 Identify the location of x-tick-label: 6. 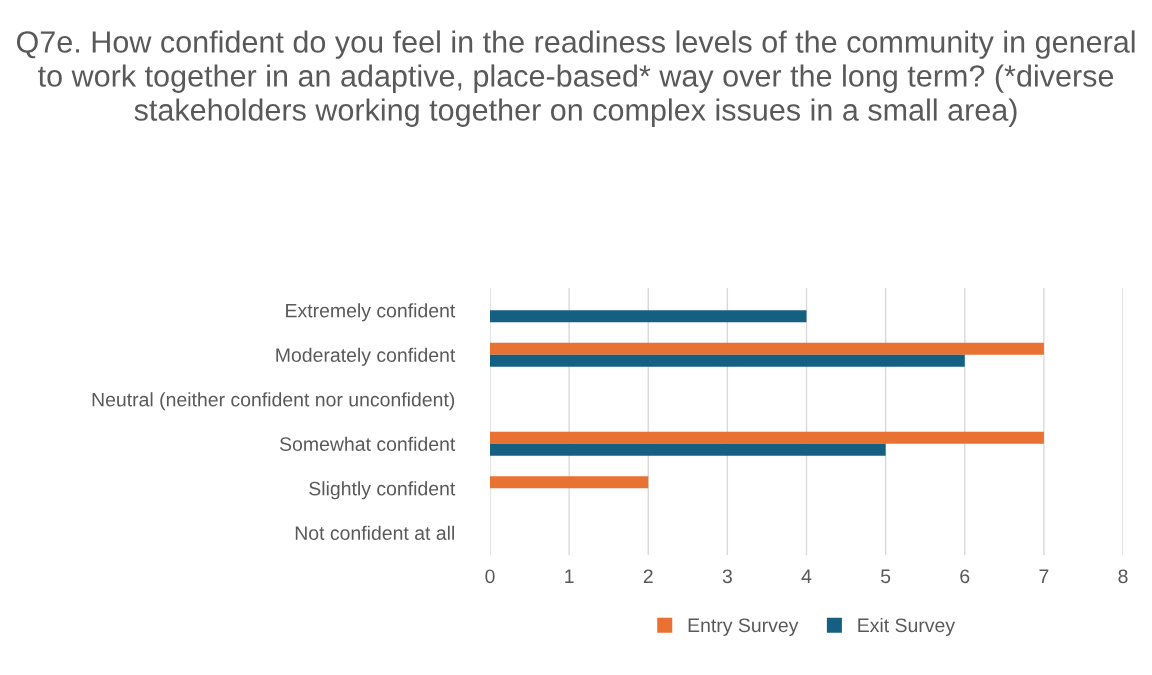
(965, 576).